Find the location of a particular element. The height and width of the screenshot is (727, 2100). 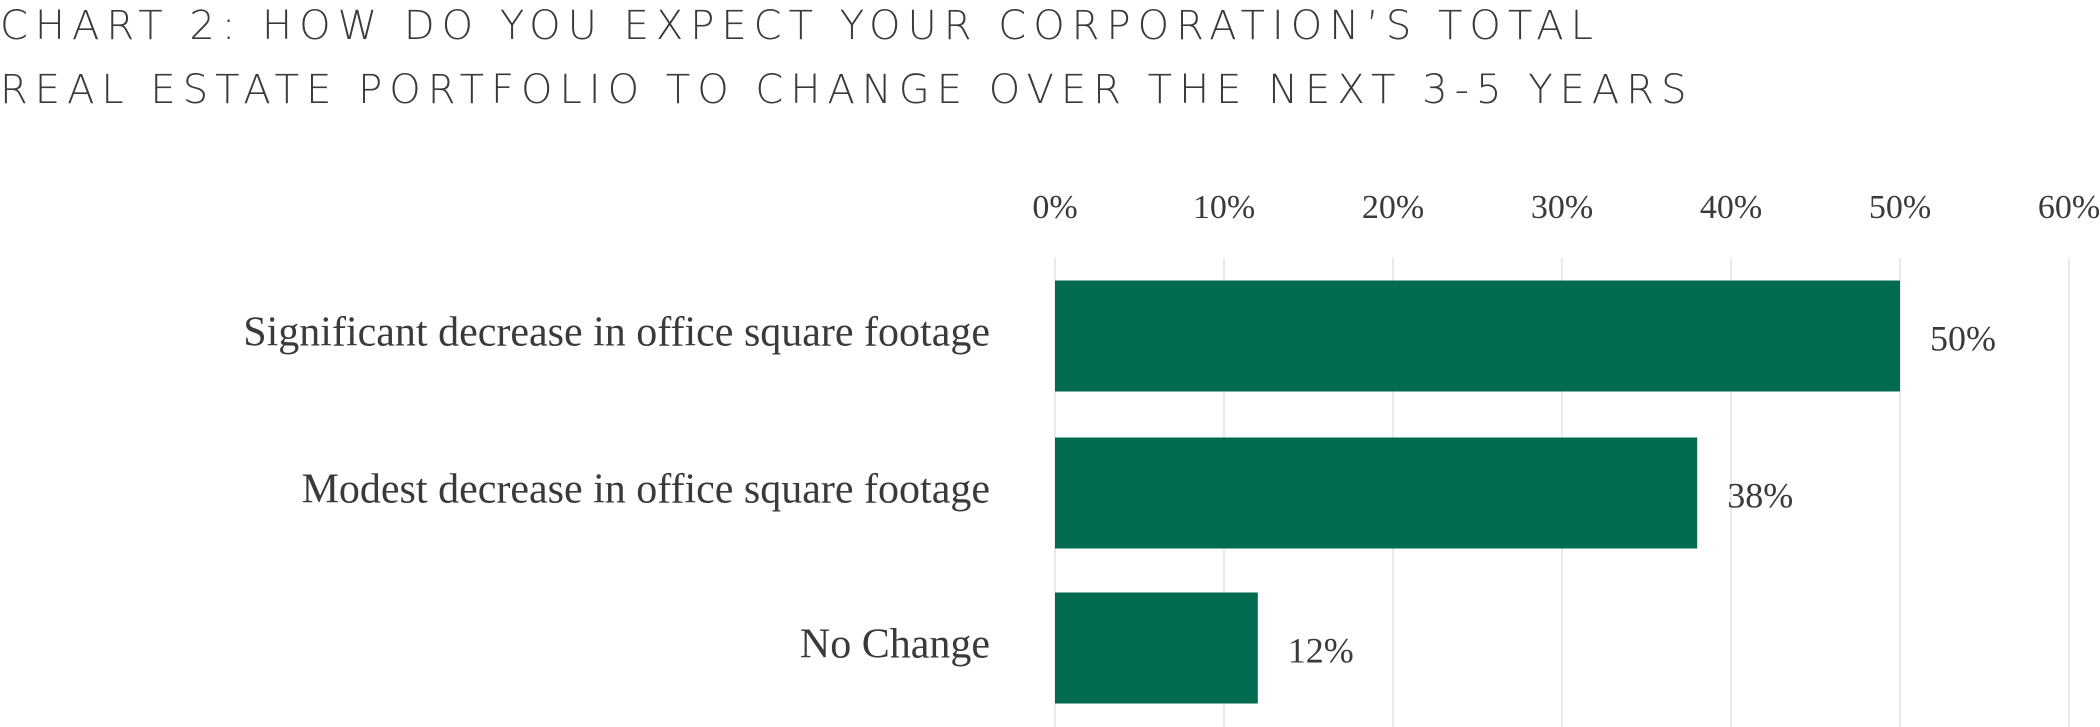

x-tick-label: 0% is located at coordinates (1054, 207).